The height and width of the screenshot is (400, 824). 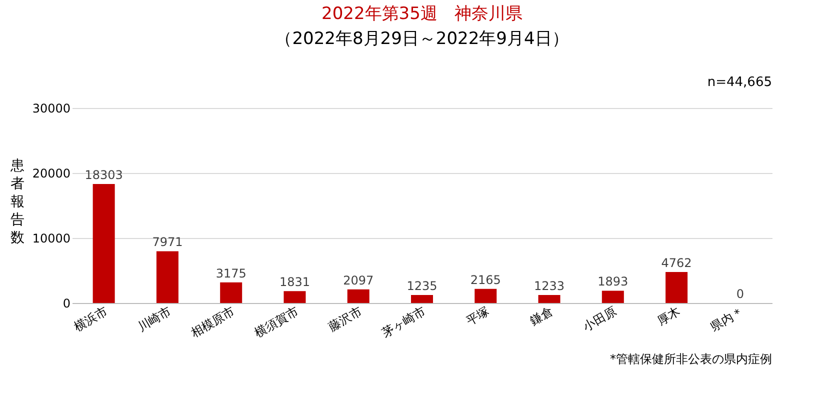 What do you see at coordinates (294, 282) in the screenshot?
I see `data-label: 1831` at bounding box center [294, 282].